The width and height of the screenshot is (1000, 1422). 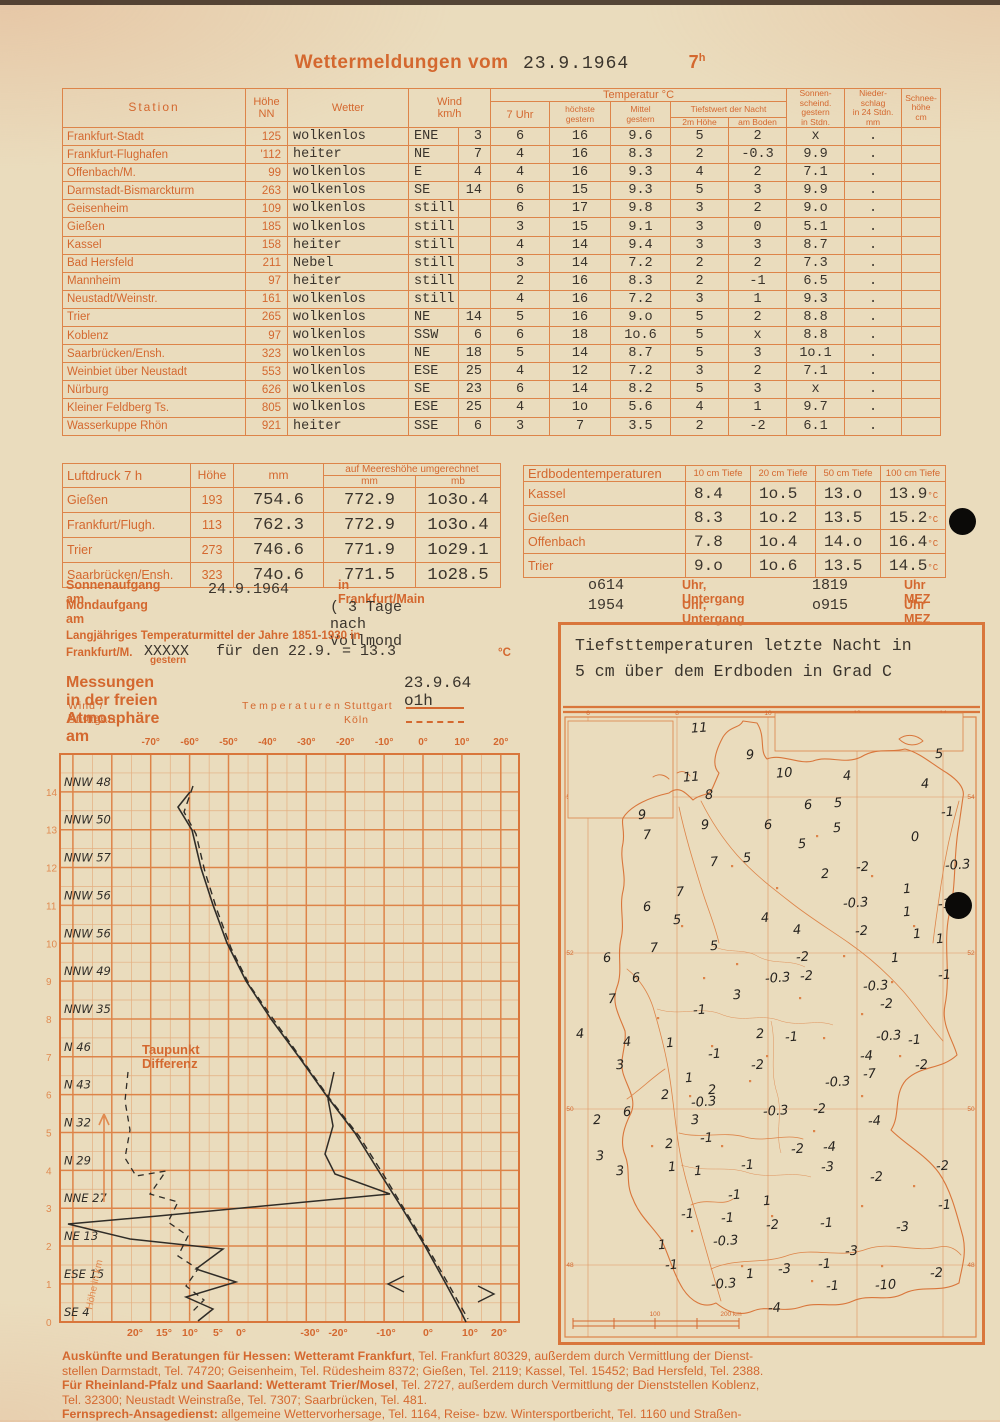 I want to click on cell: Saarbrücken/Ensh., so click(x=154, y=354).